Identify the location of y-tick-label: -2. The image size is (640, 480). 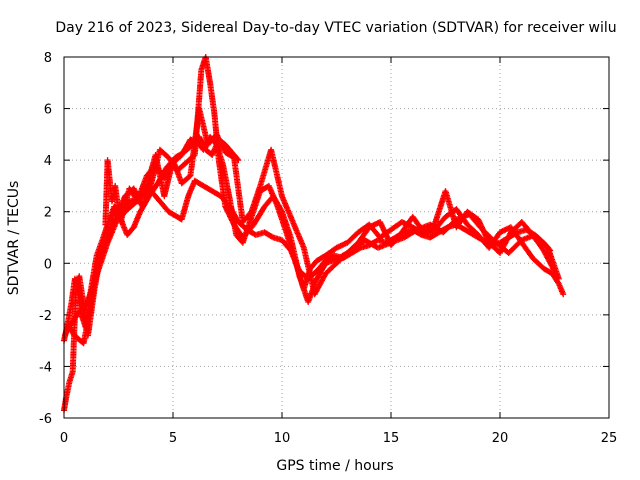
(45, 316).